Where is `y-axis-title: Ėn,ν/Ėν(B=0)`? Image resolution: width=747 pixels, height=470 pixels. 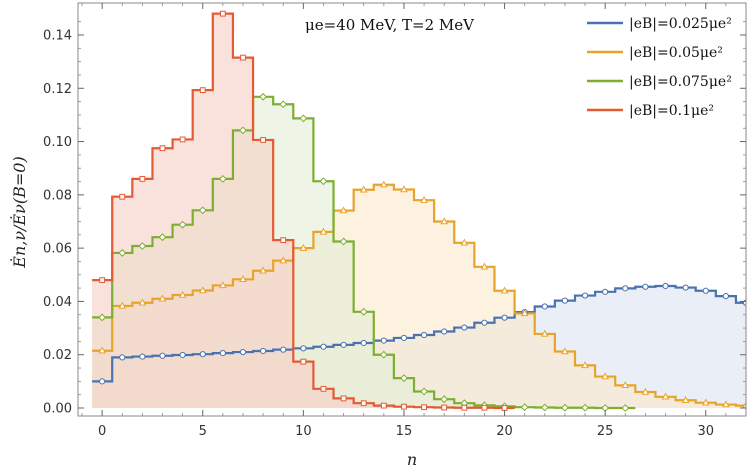 y-axis-title: Ėn,ν/Ėν(B=0) is located at coordinates (19, 212).